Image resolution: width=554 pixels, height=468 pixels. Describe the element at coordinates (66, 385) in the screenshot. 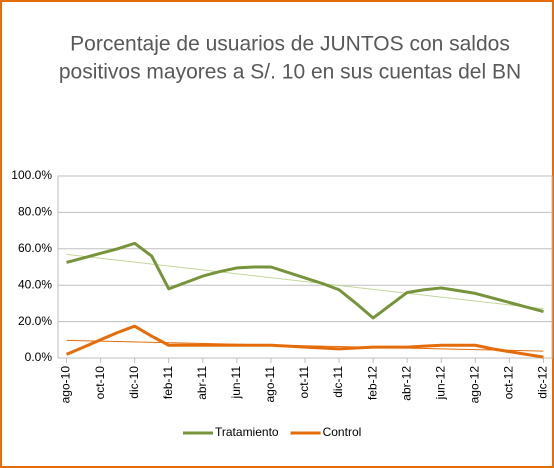

I see `x-tick-label: ago-10` at that location.